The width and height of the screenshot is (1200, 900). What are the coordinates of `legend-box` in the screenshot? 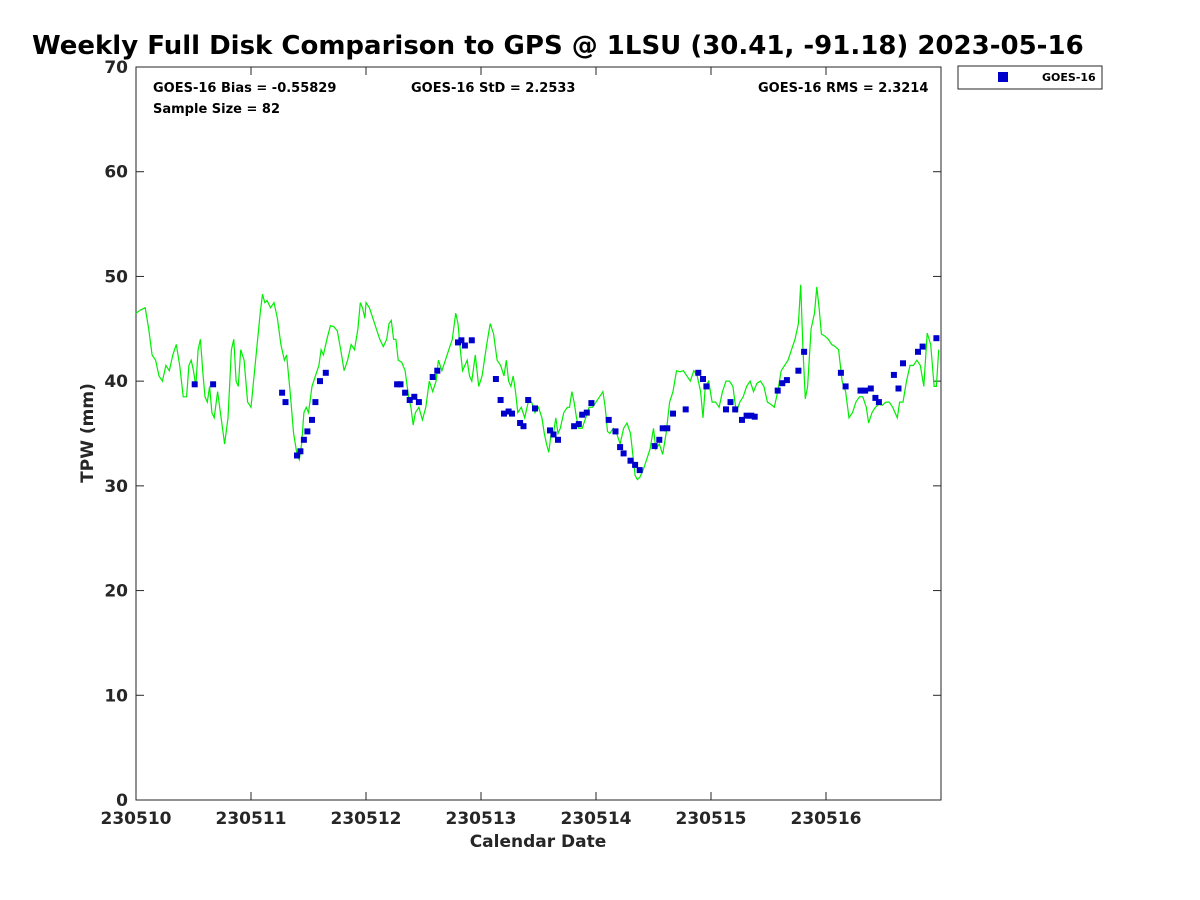 It's located at (1030, 77).